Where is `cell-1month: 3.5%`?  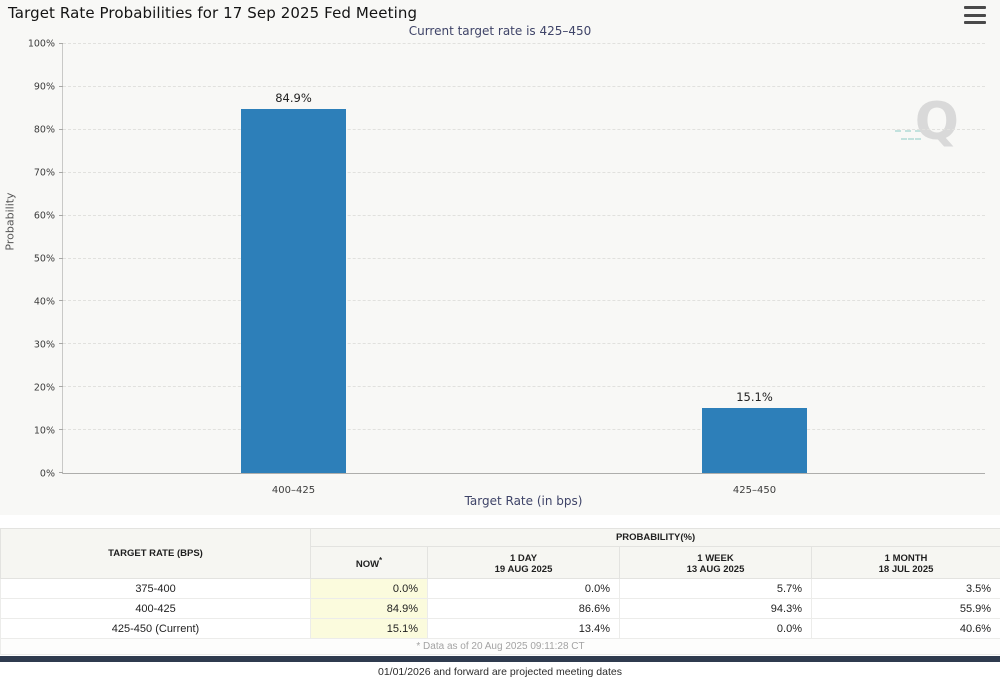 cell-1month: 3.5% is located at coordinates (905, 589).